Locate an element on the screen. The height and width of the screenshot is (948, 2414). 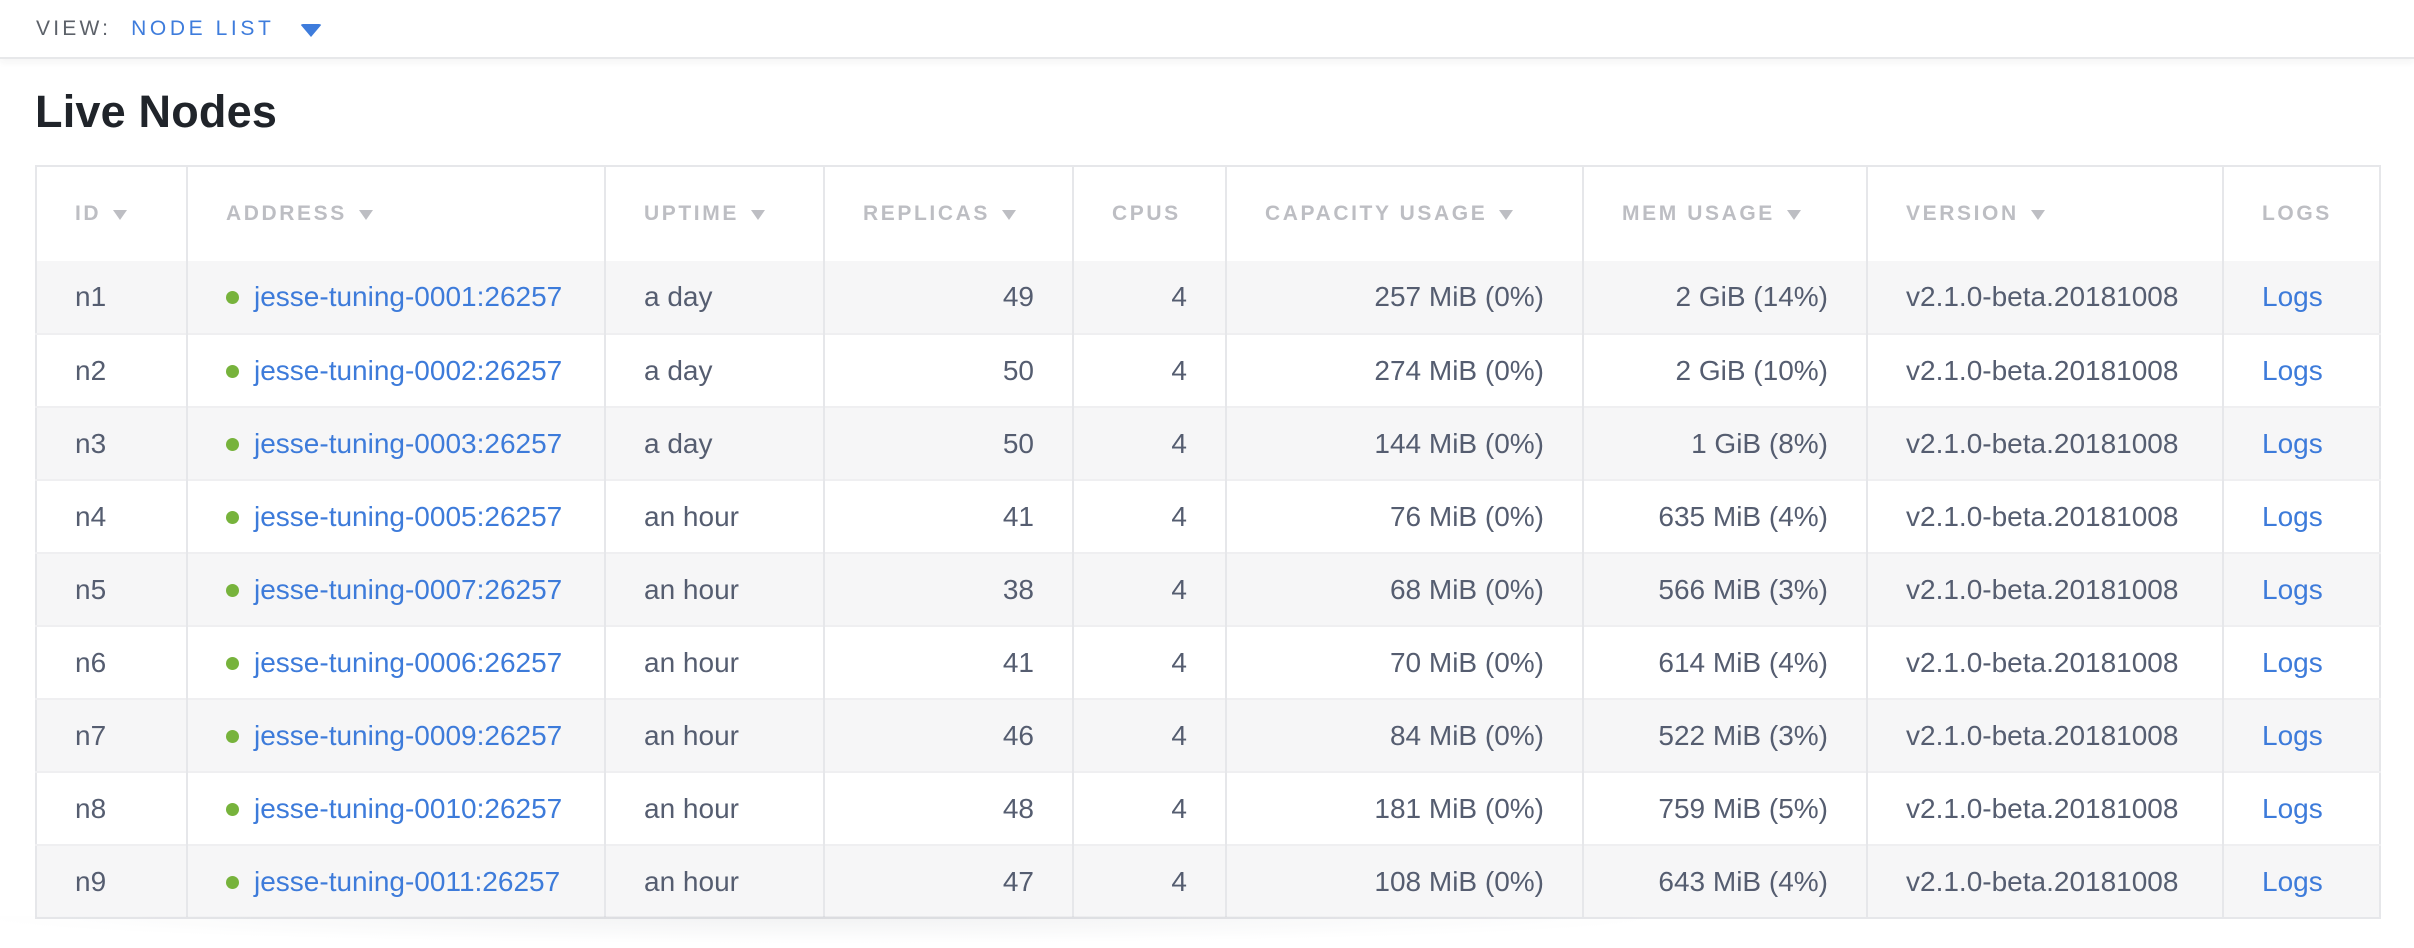
node-mem-cell: 1 GiB (8%) is located at coordinates (1725, 443).